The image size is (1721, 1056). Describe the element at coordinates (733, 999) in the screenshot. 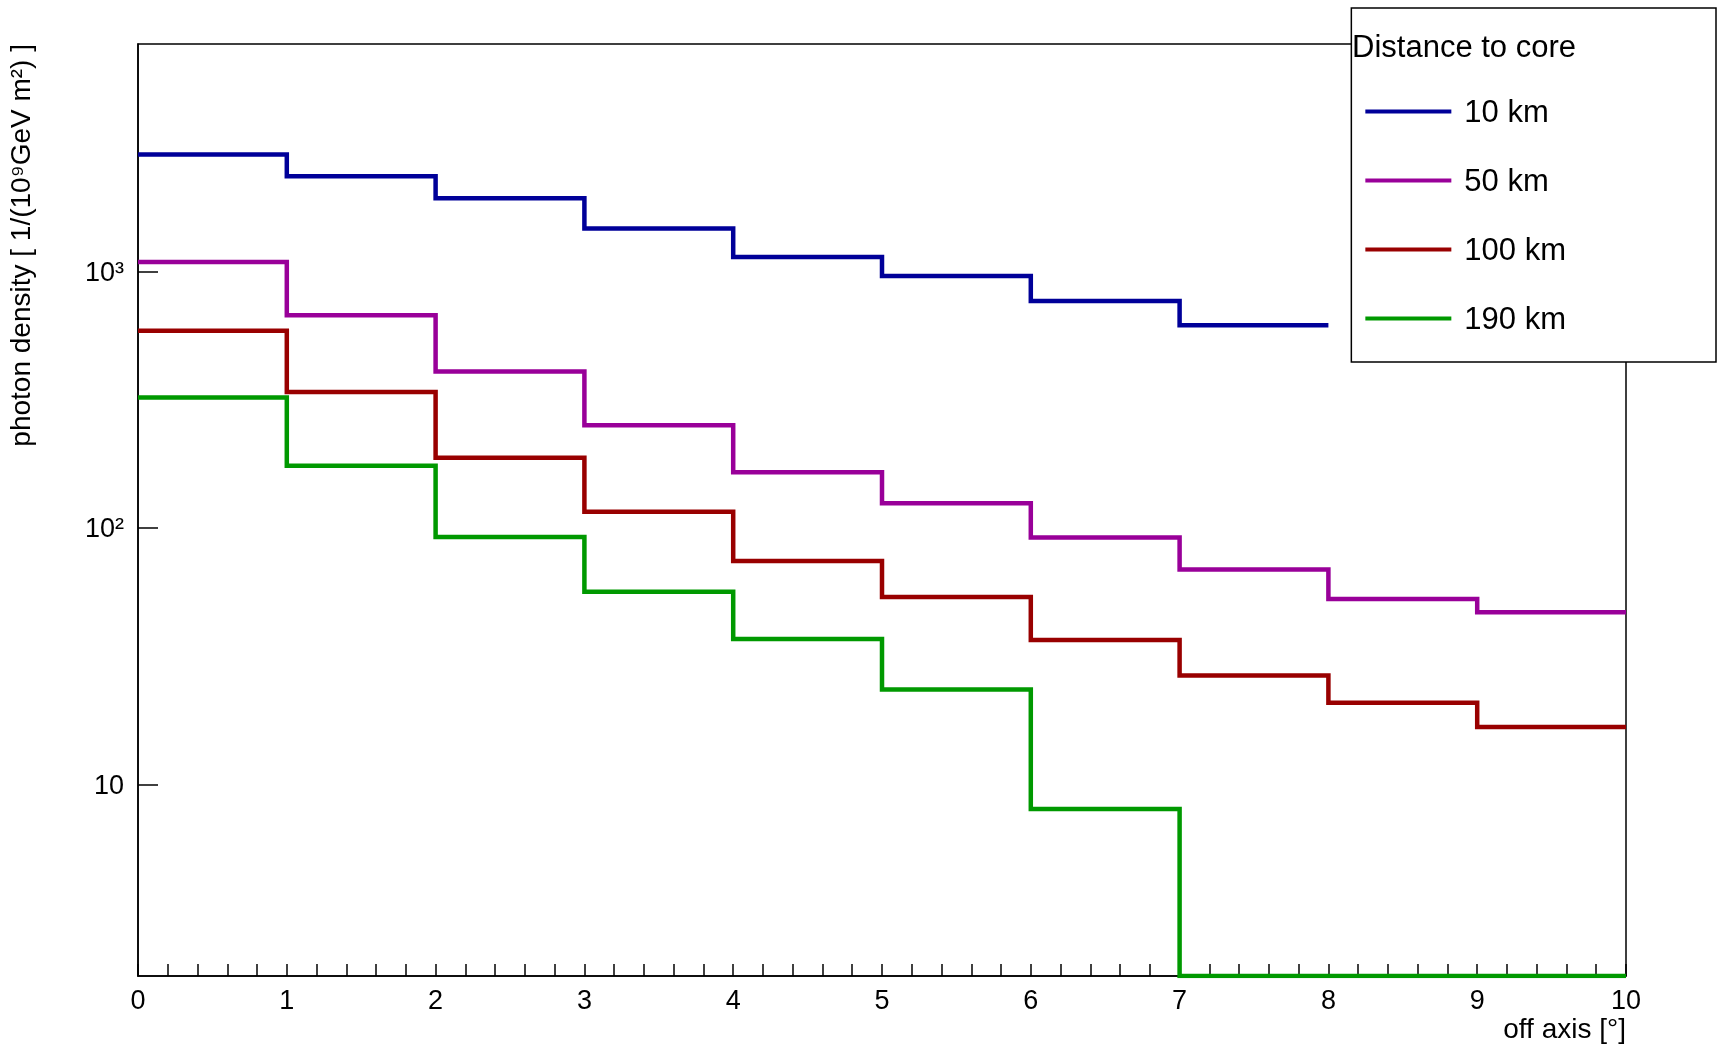

I see `x-tick-label: 4` at that location.